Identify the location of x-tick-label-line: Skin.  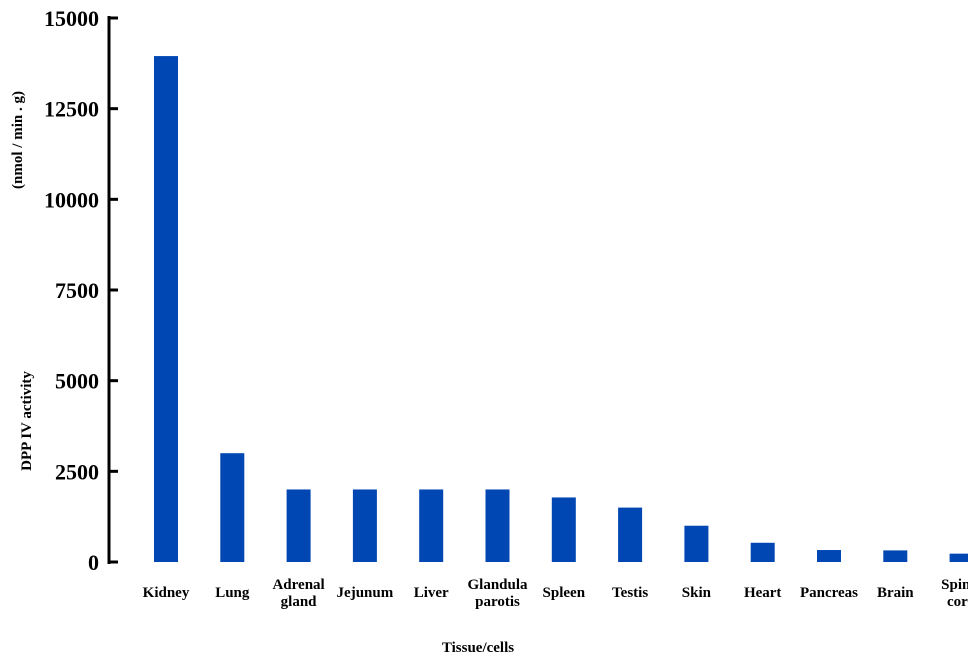
(697, 593).